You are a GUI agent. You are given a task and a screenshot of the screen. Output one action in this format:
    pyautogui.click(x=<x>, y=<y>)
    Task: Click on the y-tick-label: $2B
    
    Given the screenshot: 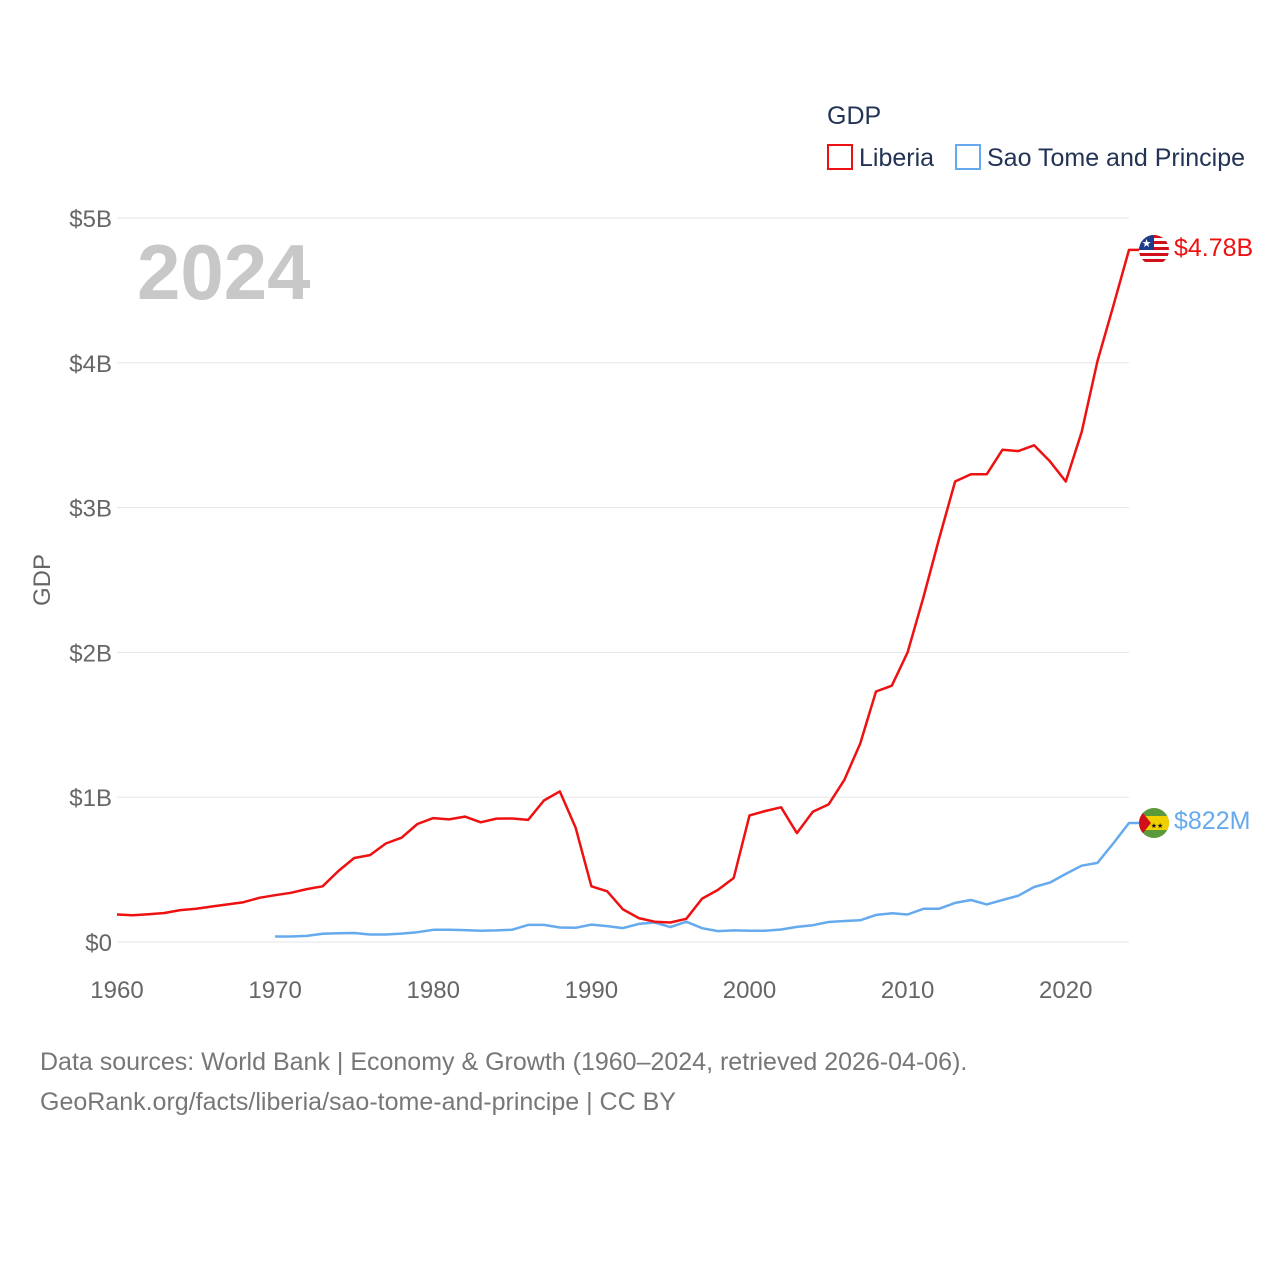 What is the action you would take?
    pyautogui.click(x=90, y=653)
    